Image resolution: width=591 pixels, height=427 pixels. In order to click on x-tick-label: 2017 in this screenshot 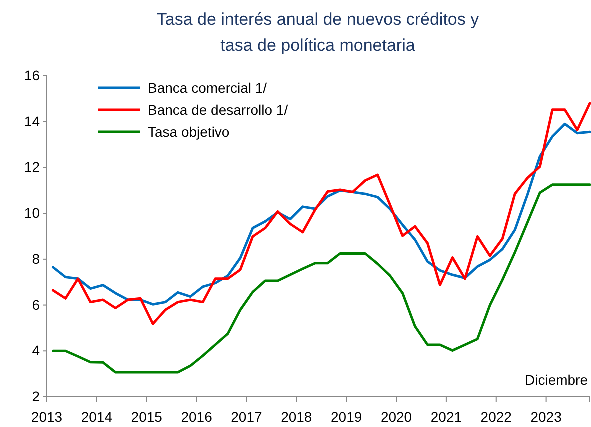, I will do `click(247, 416)`.